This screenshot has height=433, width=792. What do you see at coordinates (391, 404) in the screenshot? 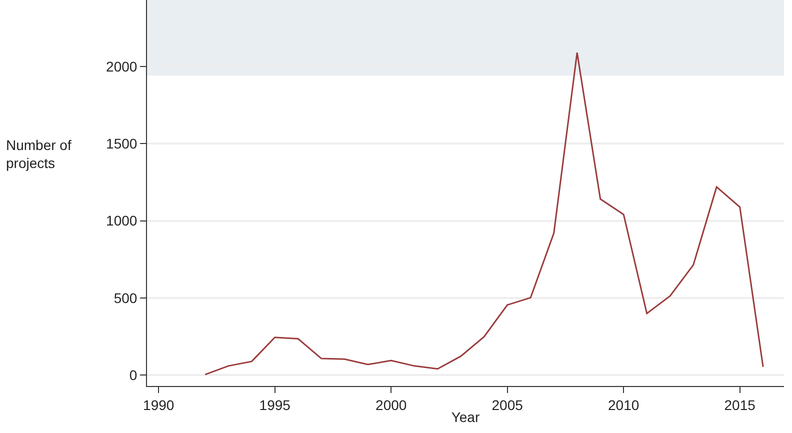
I see `x-tick-label: 2000` at bounding box center [391, 404].